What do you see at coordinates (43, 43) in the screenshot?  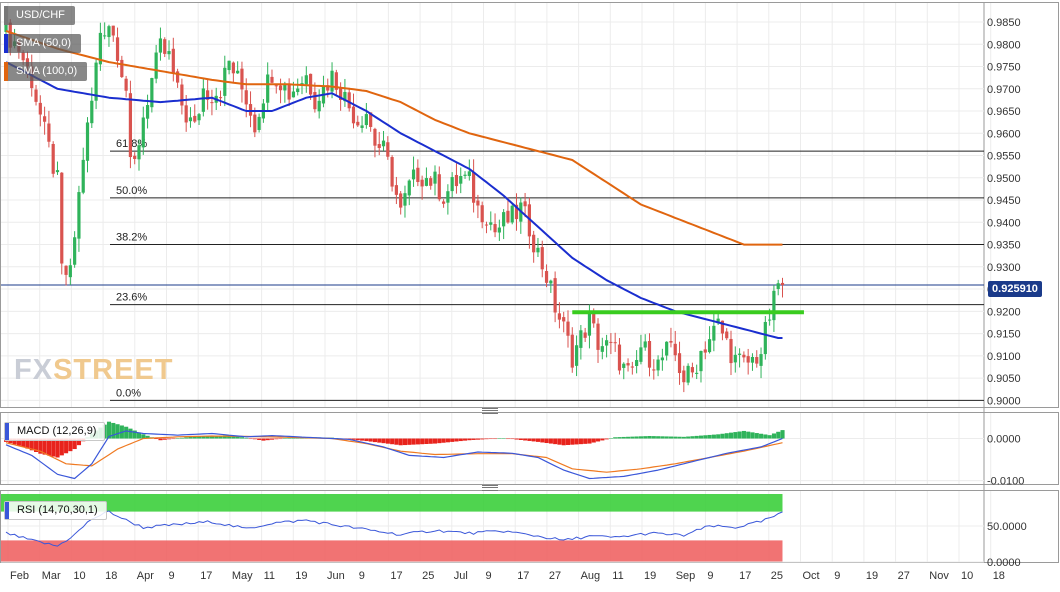 I see `sma50-legend: SMA (50,0)` at bounding box center [43, 43].